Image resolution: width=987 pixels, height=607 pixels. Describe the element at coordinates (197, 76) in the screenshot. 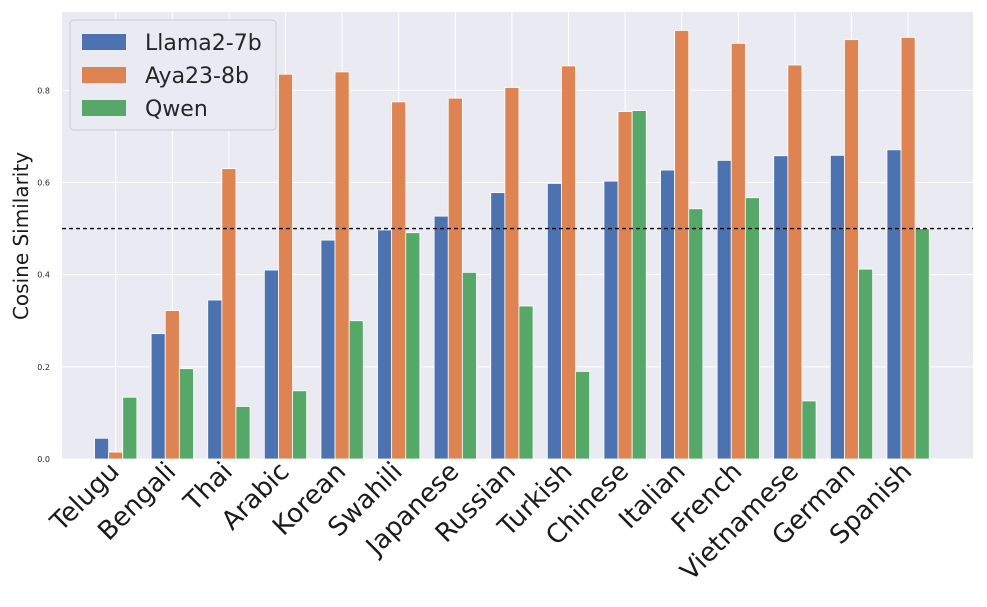

I see `legend-label-aya23-8b: Aya23-8b` at that location.